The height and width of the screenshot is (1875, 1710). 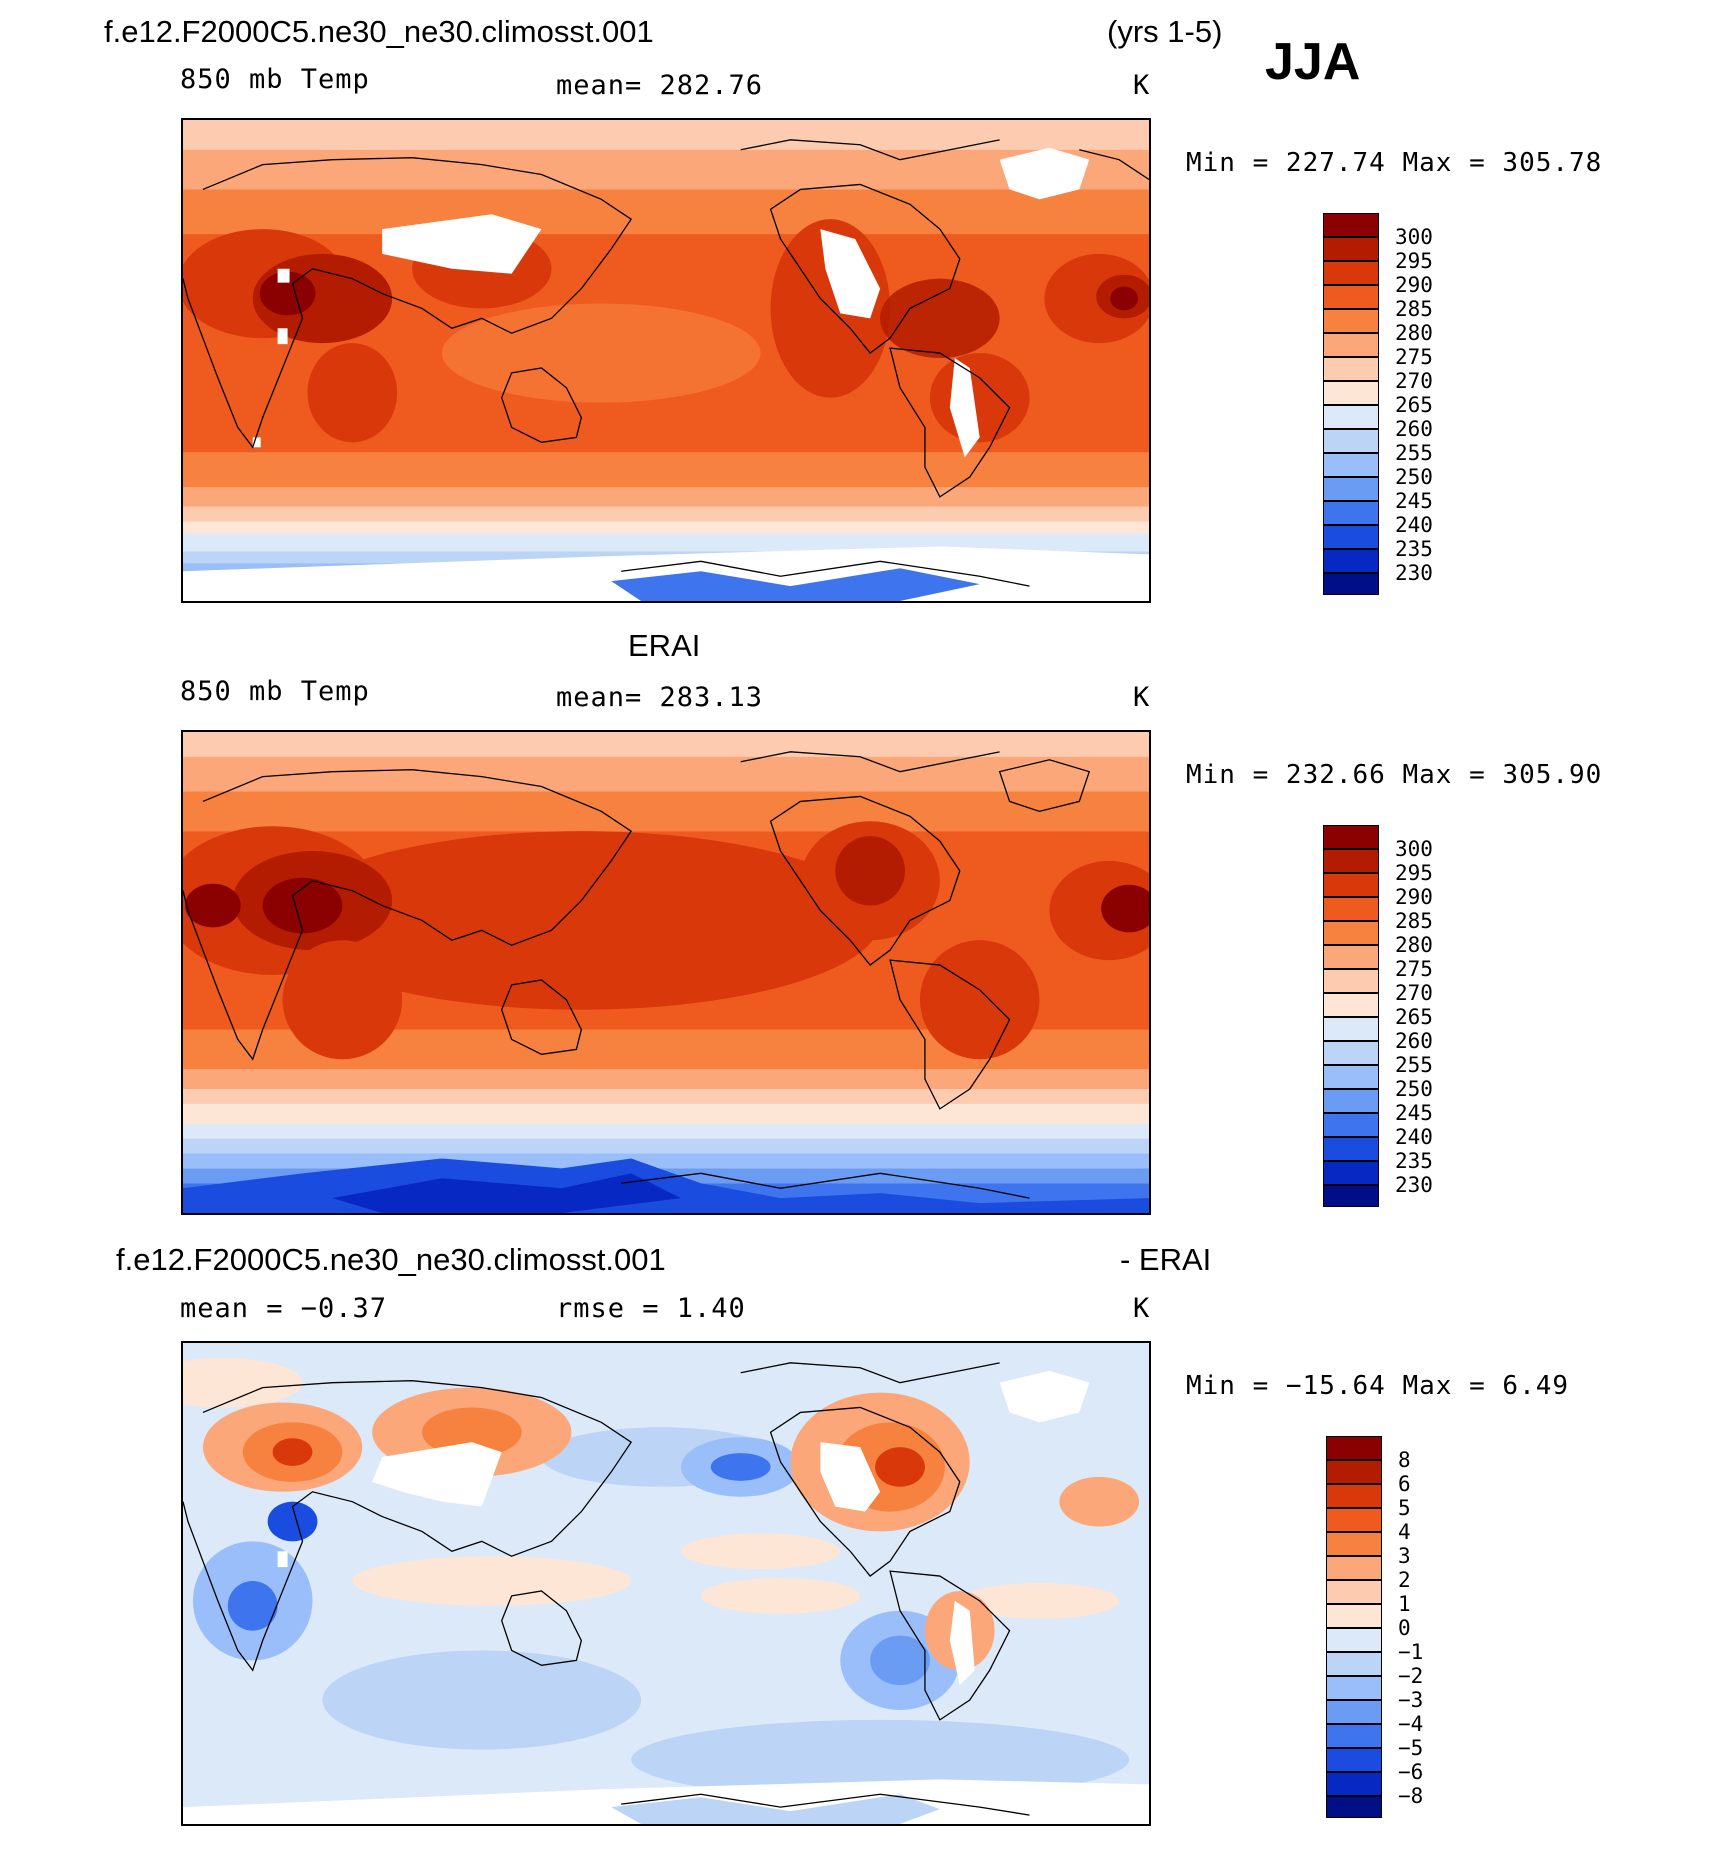 What do you see at coordinates (651, 1308) in the screenshot?
I see `panel3-rmse: rmse = 1.40` at bounding box center [651, 1308].